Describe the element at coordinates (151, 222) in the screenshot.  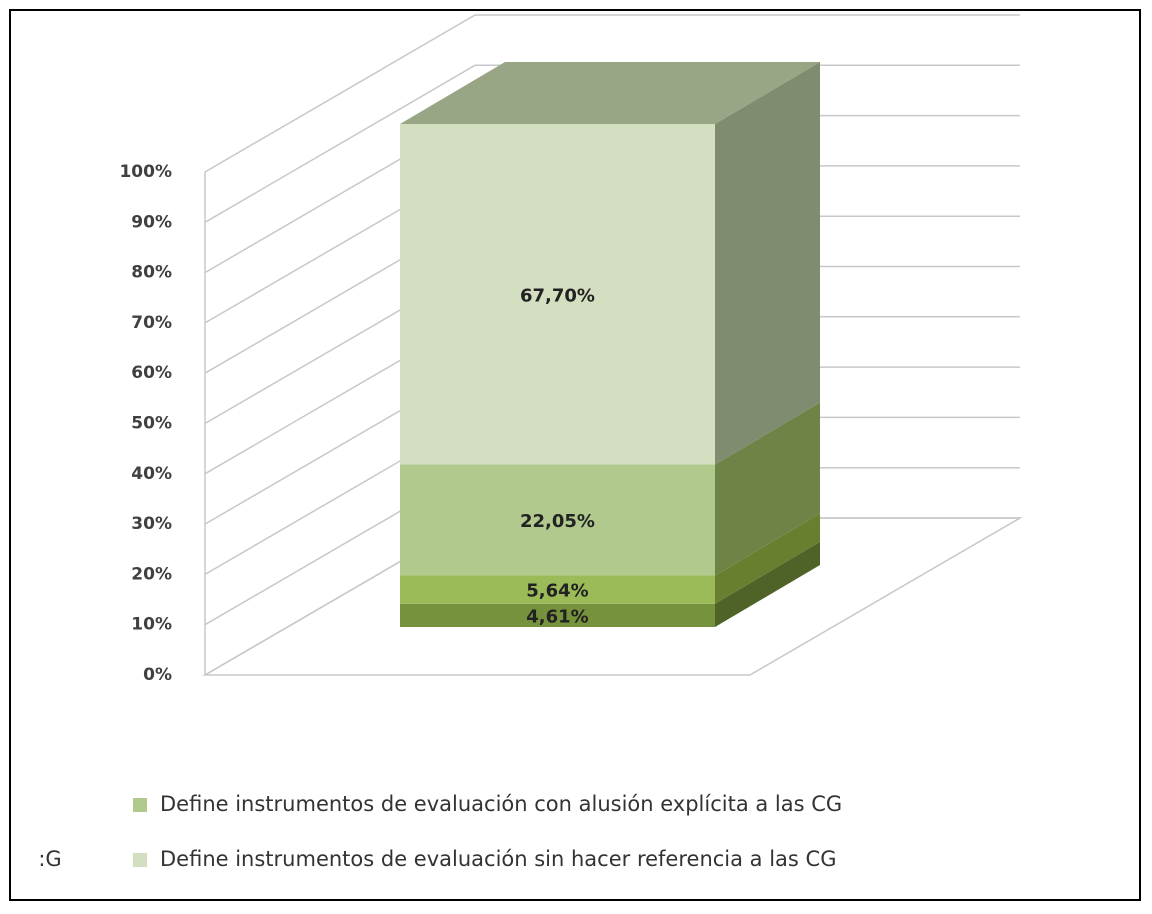
I see `y-tick-label: 90%` at that location.